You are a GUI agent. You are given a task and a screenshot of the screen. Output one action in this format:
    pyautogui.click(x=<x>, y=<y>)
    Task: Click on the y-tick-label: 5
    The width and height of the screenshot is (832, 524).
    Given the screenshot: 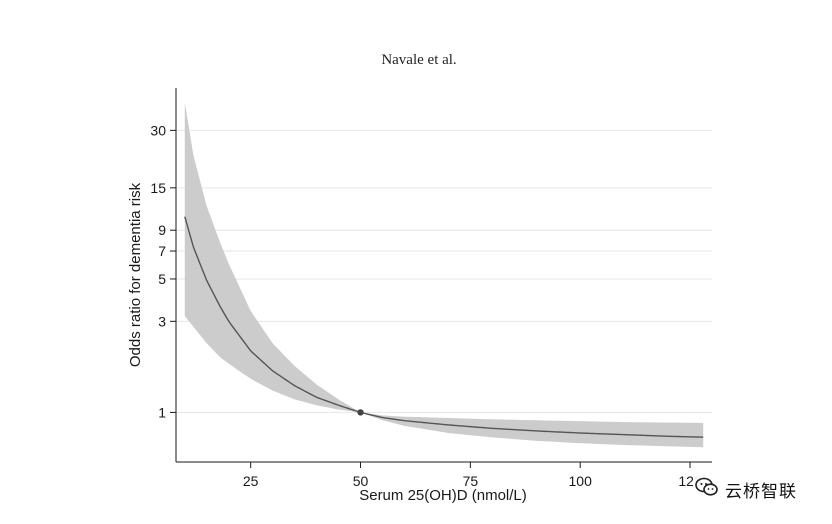 What is the action you would take?
    pyautogui.click(x=162, y=279)
    